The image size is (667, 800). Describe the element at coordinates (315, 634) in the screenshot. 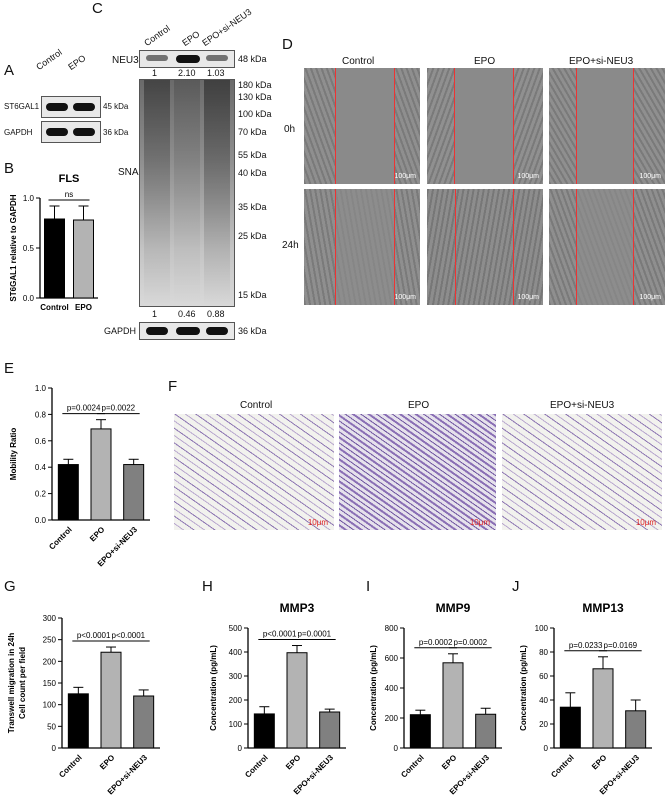

I see `significance-label: p=0.0001` at that location.